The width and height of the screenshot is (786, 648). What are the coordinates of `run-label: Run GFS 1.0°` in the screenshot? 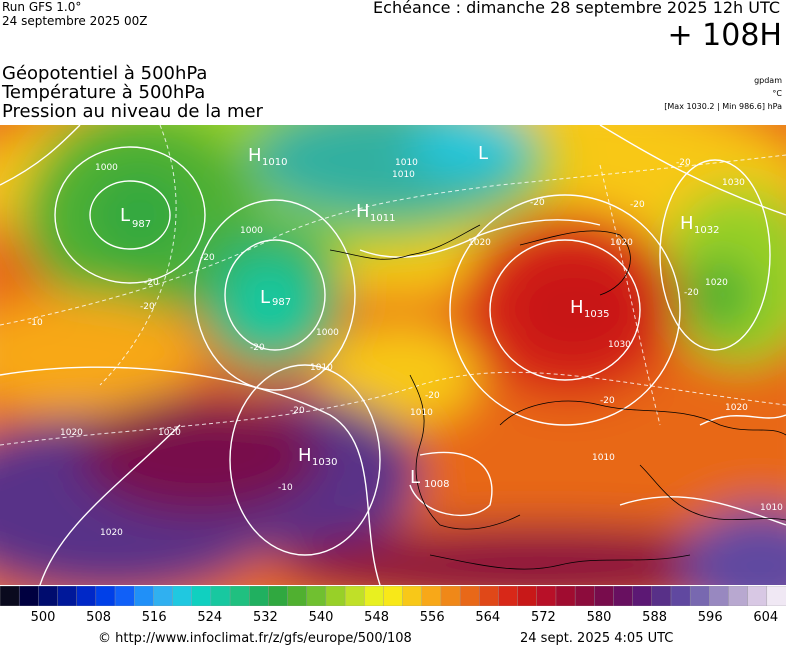 It's located at (42, 7).